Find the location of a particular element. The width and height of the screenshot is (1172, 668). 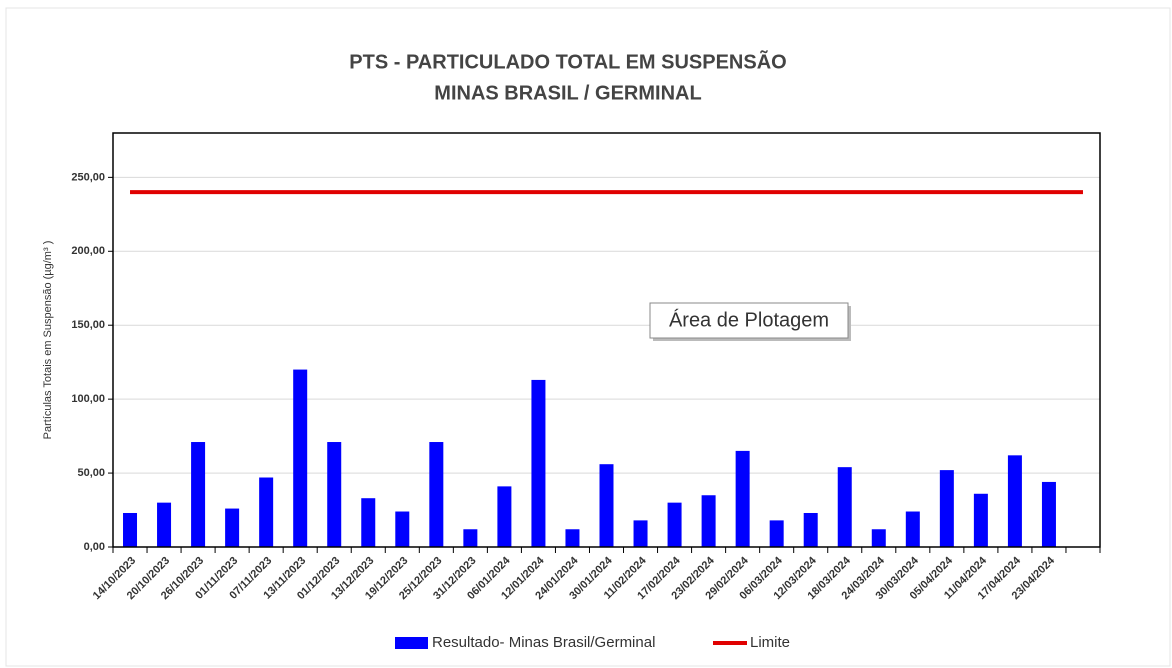

y-tick-label: 150,00 is located at coordinates (88, 325).